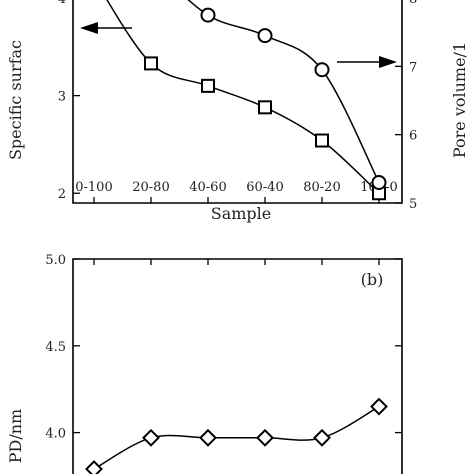  I want to click on panel-a-right-axis: 5 6 7 8, so click(406, 106).